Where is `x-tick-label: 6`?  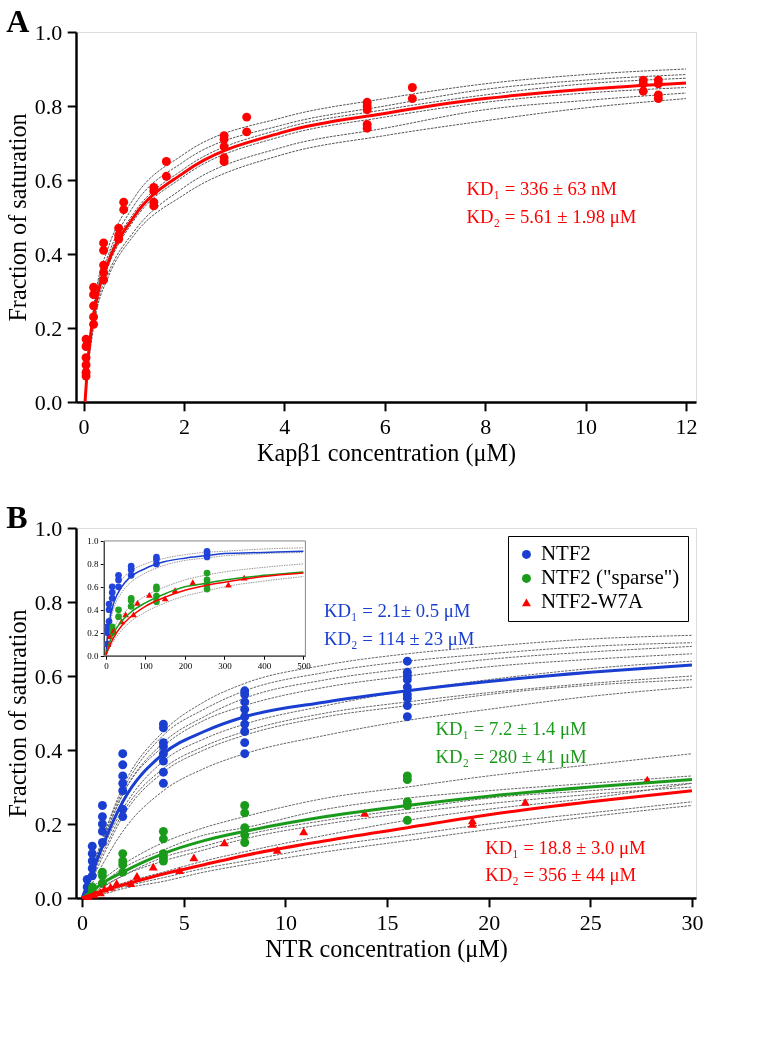 x-tick-label: 6 is located at coordinates (385, 426).